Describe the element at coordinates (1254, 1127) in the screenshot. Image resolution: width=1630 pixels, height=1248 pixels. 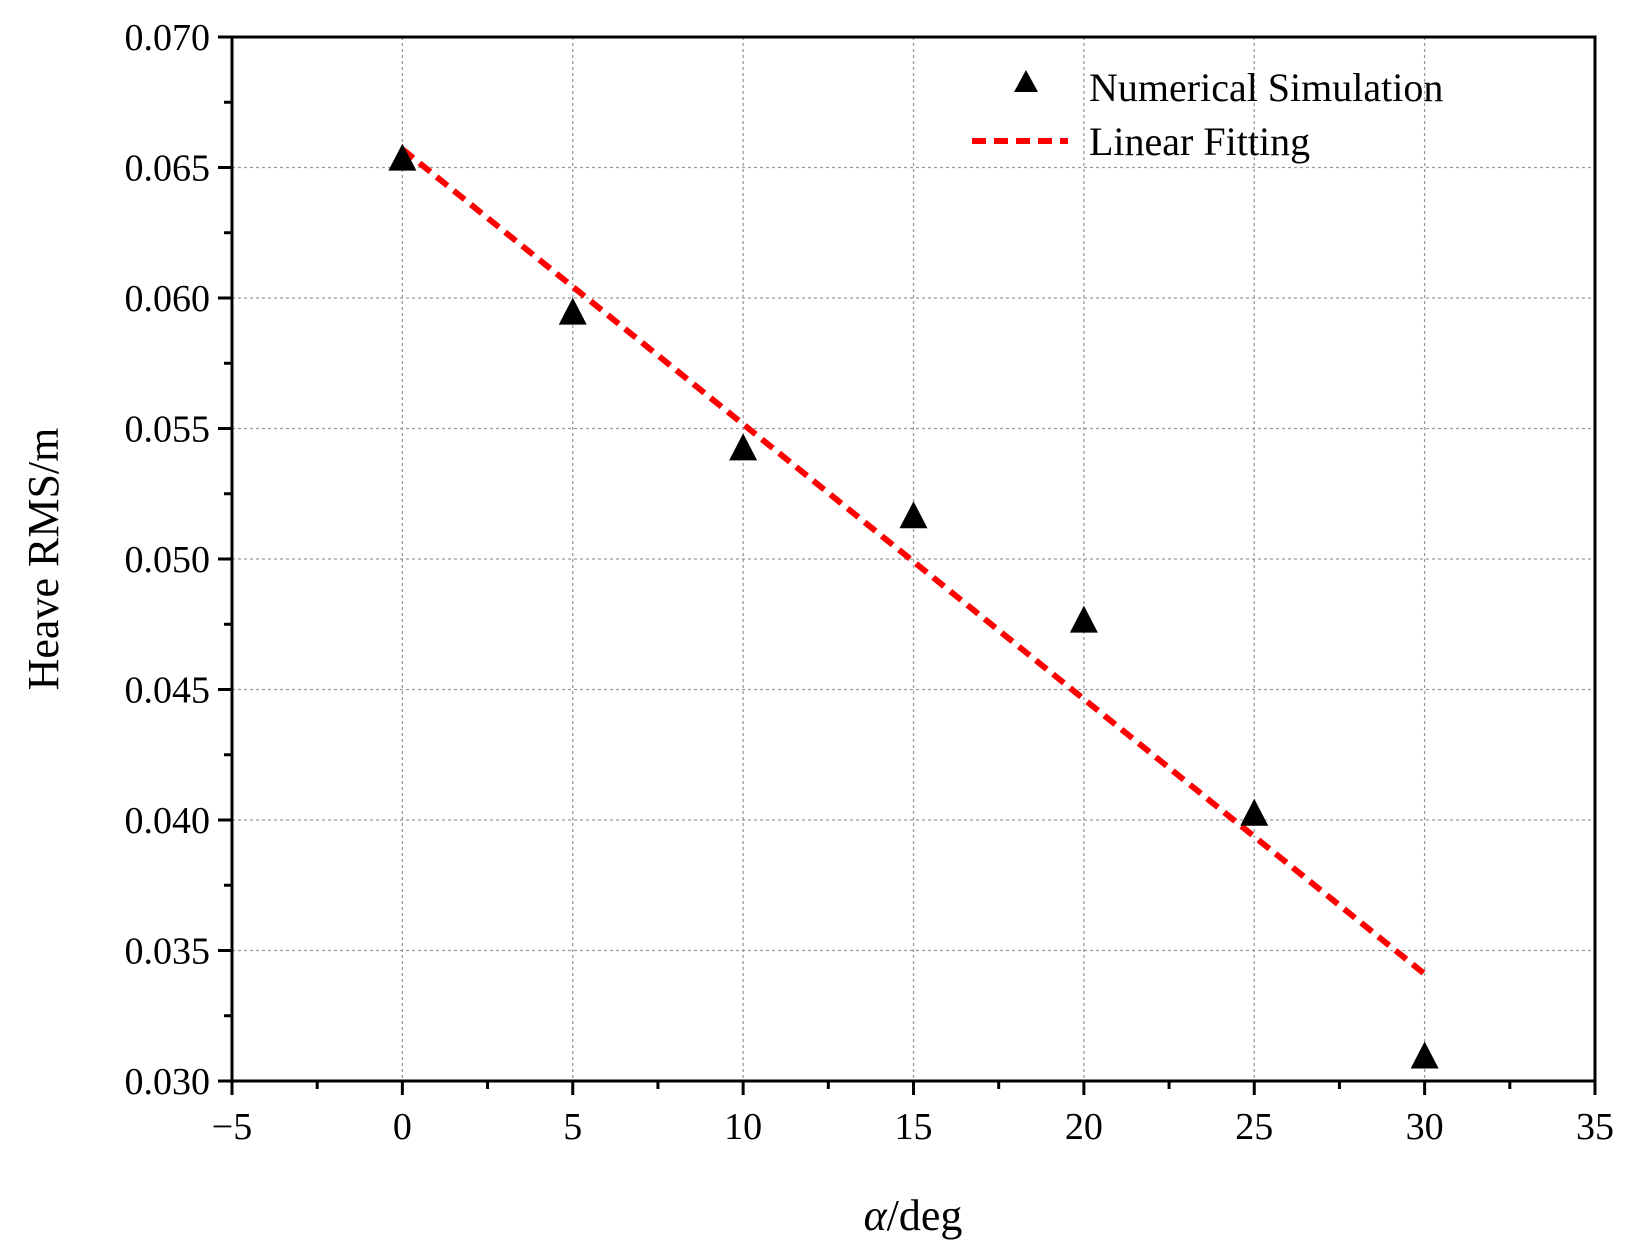
I see `x-tick-label: 25` at that location.